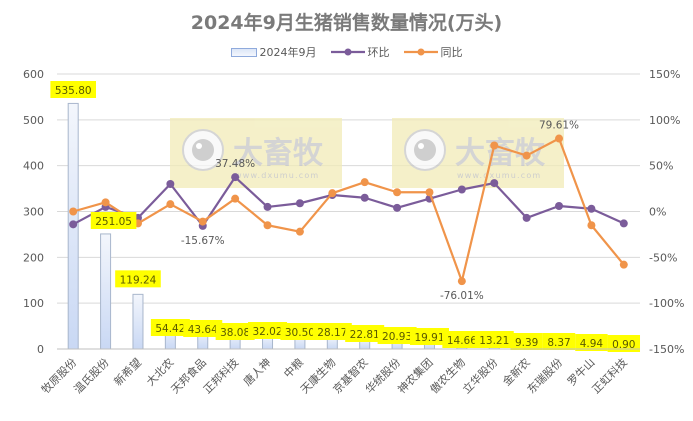 The image size is (693, 421). What do you see at coordinates (624, 343) in the screenshot?
I see `bar-value-label: 0.90` at bounding box center [624, 343].